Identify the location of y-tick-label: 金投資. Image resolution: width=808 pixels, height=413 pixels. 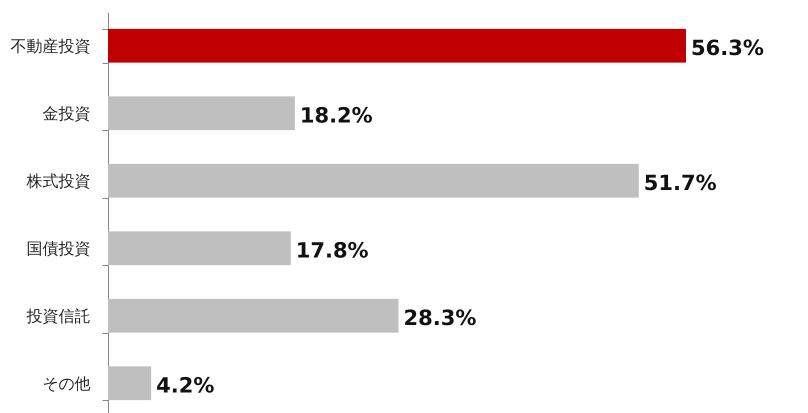
(66, 113).